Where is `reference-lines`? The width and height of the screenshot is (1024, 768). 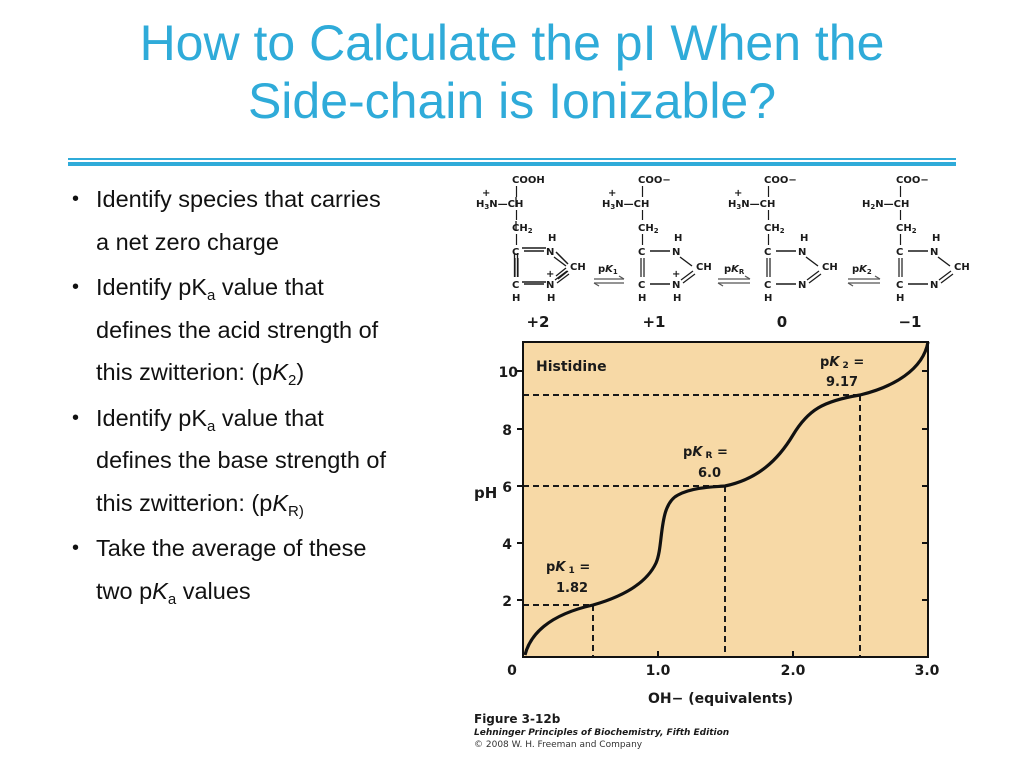 reference-lines is located at coordinates (692, 525).